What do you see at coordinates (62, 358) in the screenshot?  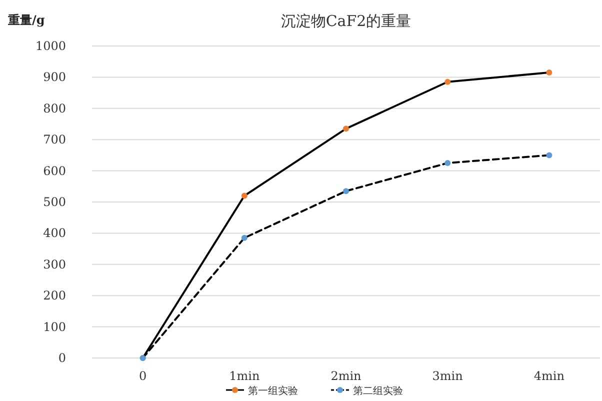 I see `y-tick-label: 0` at bounding box center [62, 358].